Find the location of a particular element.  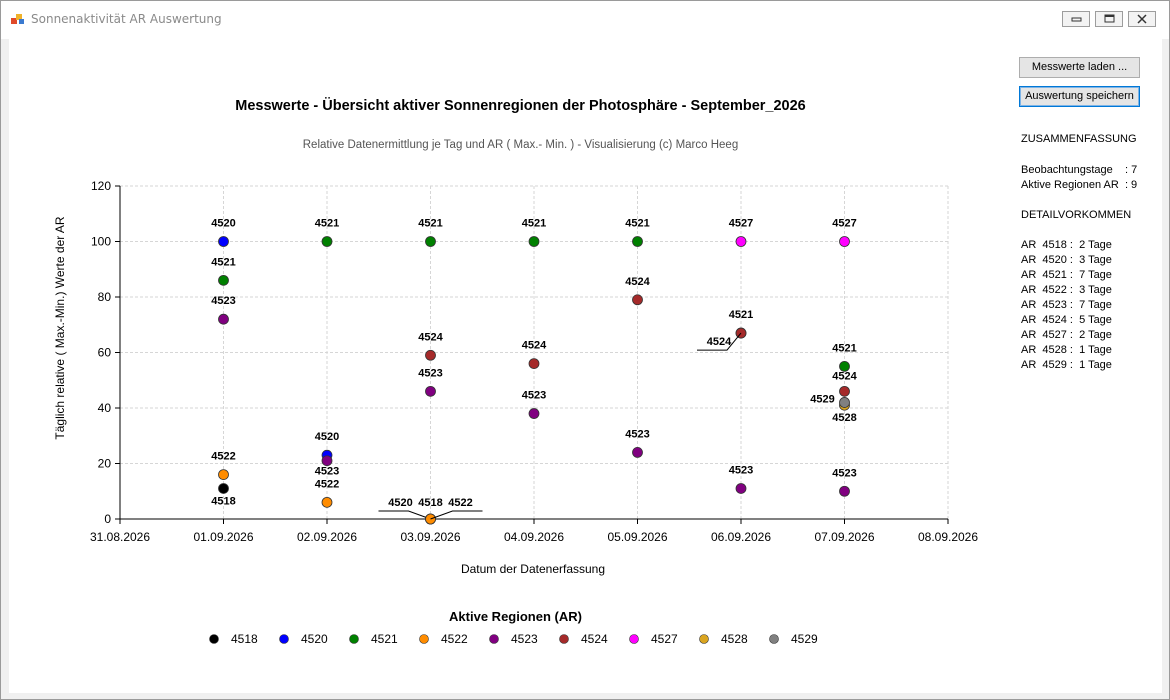

x-tick-label: 08.09.2026 is located at coordinates (948, 537).